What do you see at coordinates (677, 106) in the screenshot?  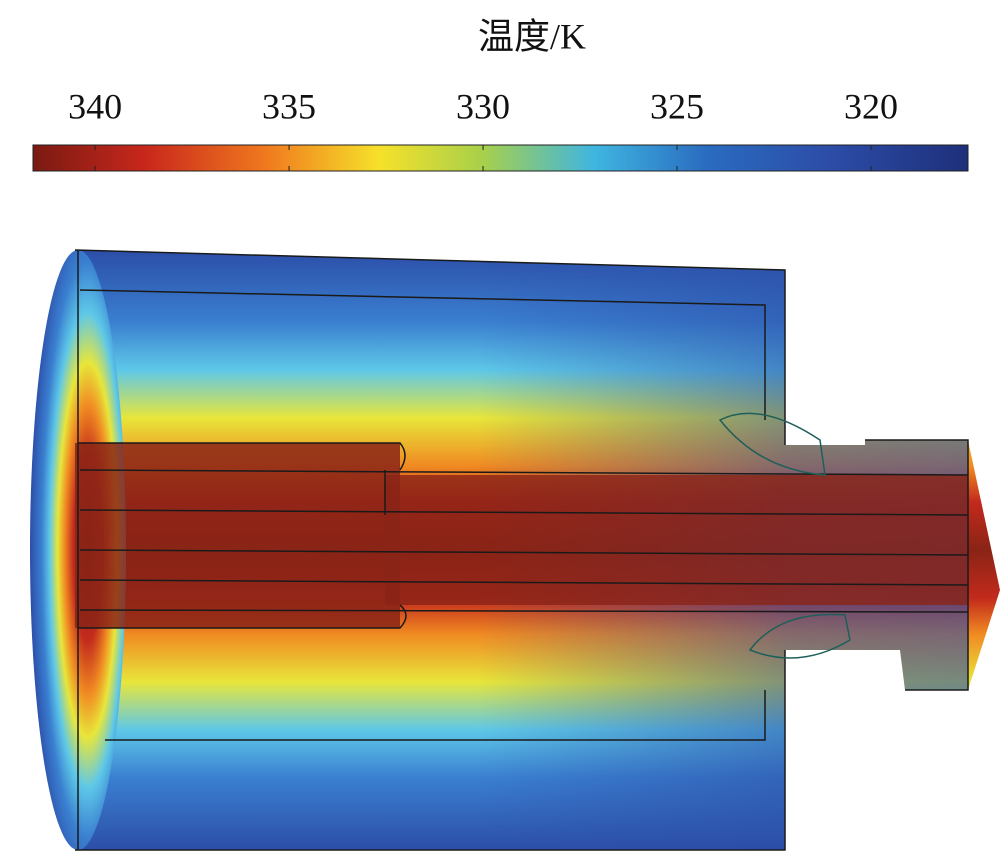 I see `colorbar-tick-label: 325` at bounding box center [677, 106].